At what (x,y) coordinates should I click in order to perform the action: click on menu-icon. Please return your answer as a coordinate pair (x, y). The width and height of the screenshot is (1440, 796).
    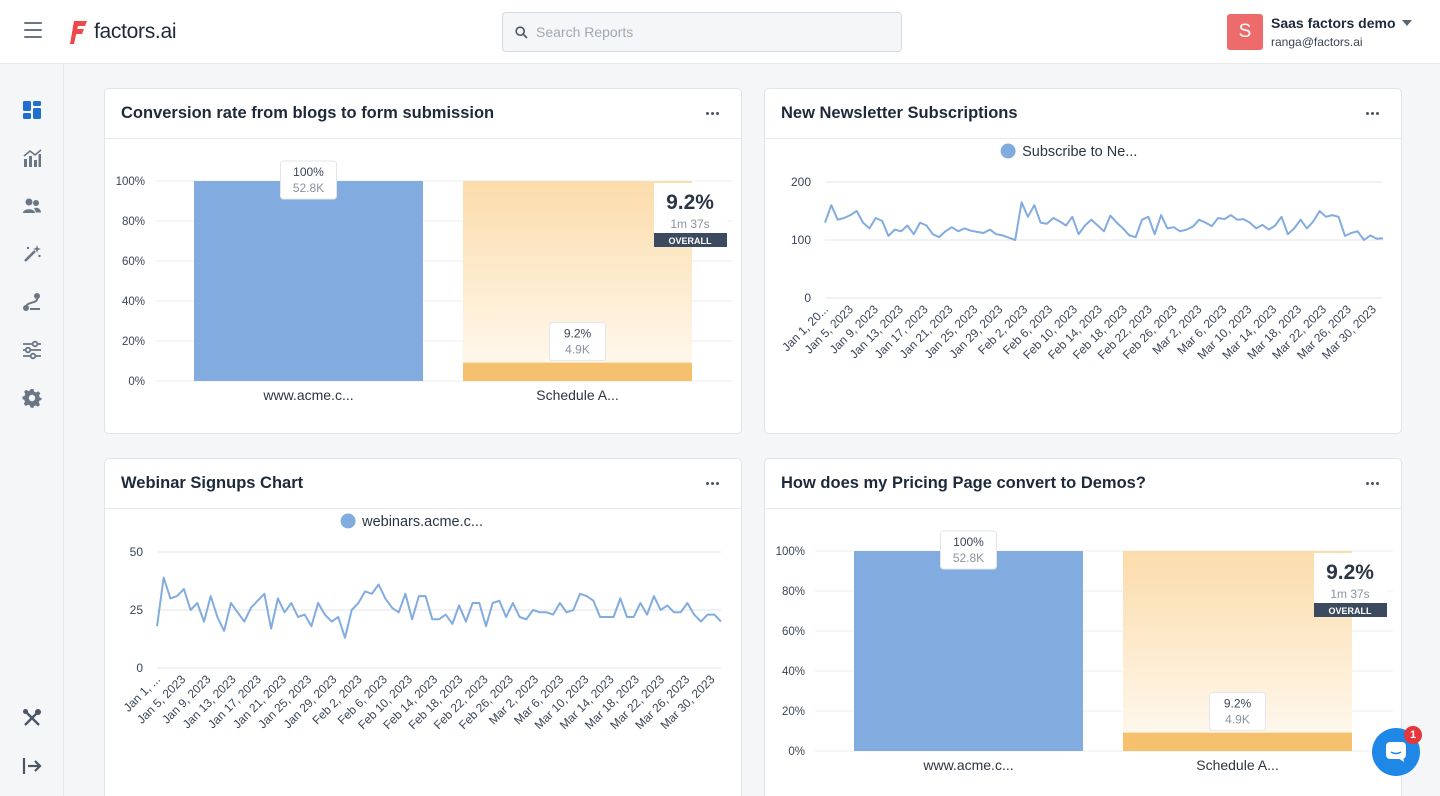
    Looking at the image, I should click on (33, 32).